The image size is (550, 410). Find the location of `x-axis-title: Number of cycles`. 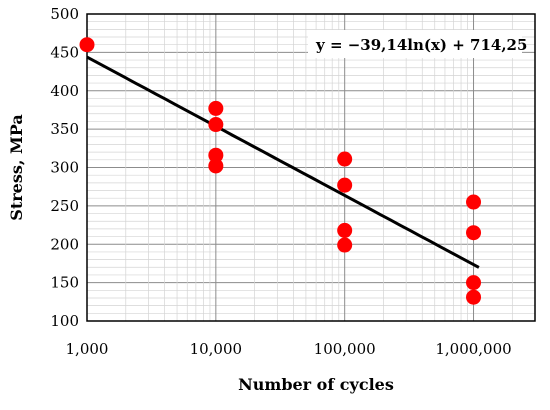

x-axis-title: Number of cycles is located at coordinates (316, 384).